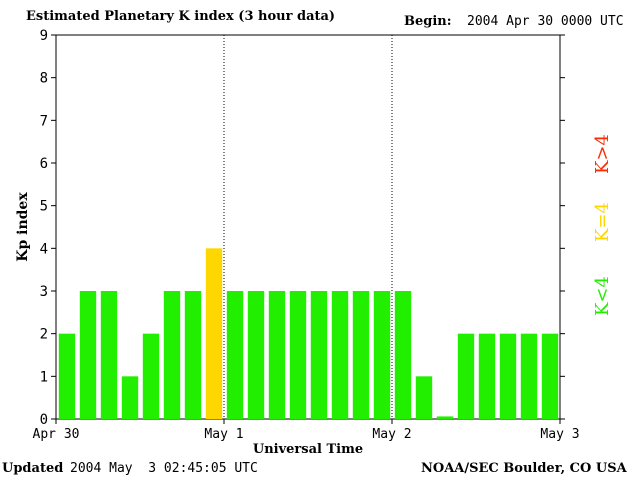 Image resolution: width=640 pixels, height=480 pixels. Describe the element at coordinates (56, 434) in the screenshot. I see `x-tick-label: Apr 30` at that location.